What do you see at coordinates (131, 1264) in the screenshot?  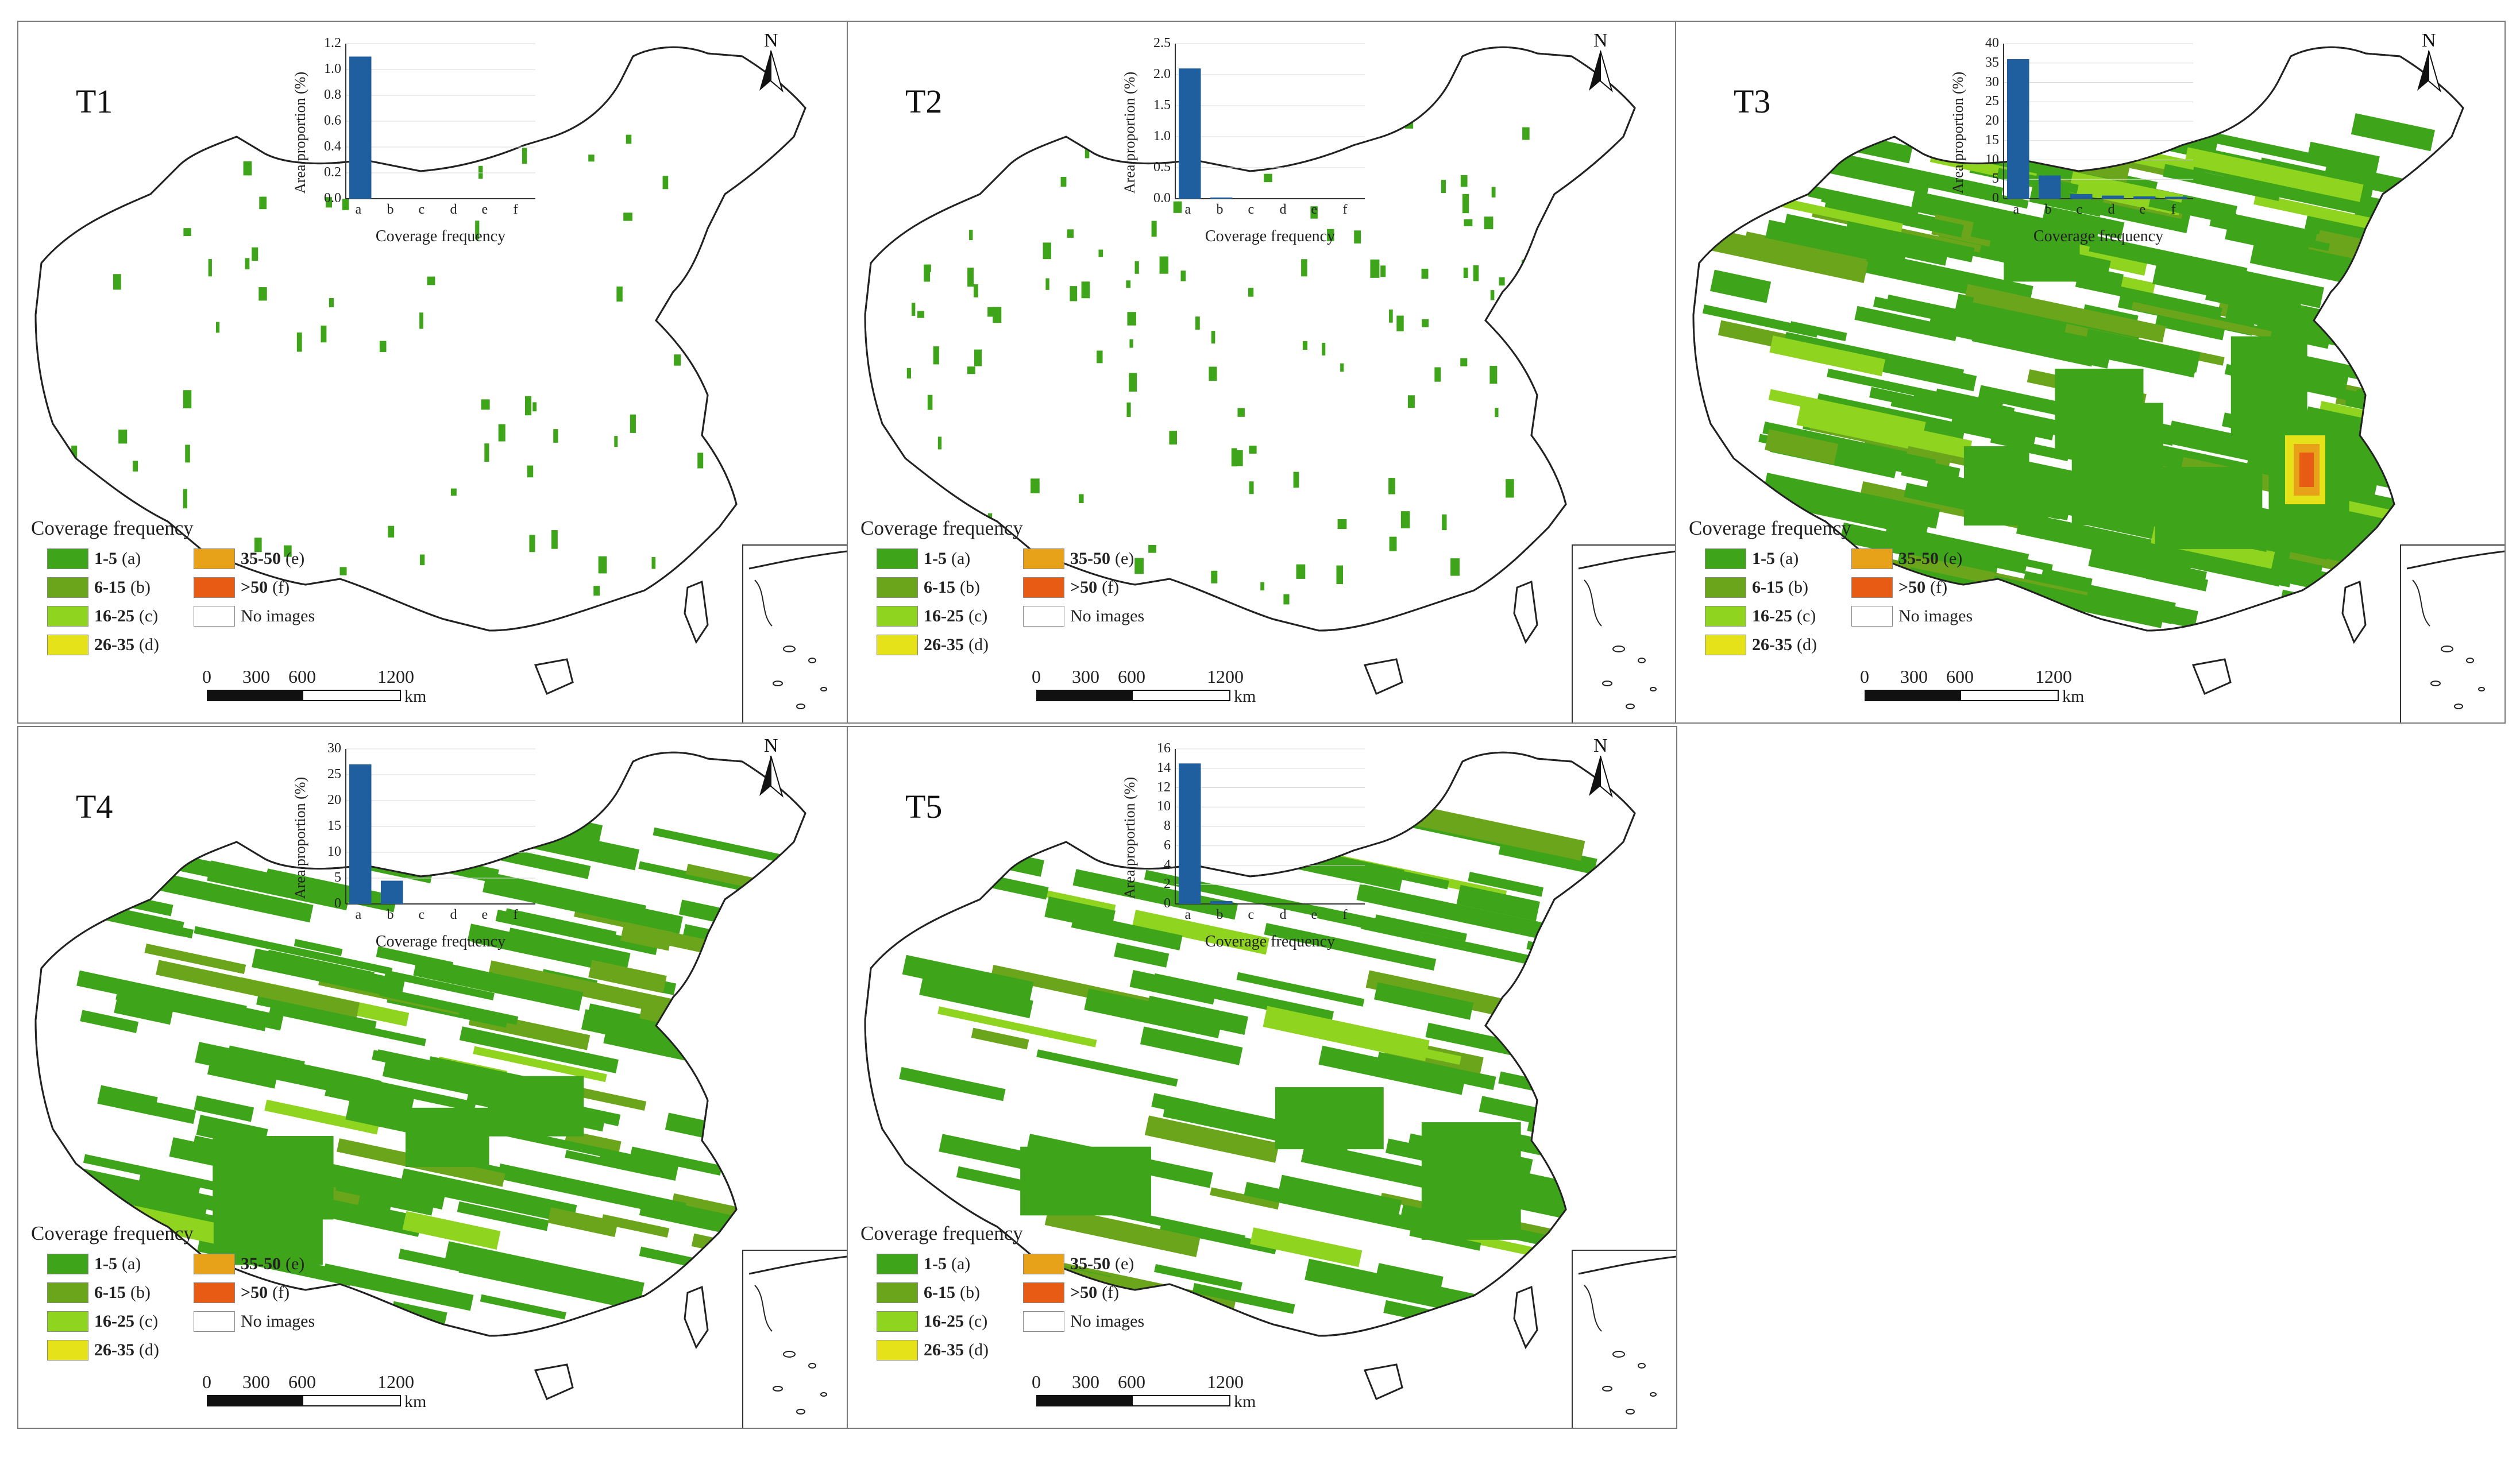 I see `legend-code: (a)` at bounding box center [131, 1264].